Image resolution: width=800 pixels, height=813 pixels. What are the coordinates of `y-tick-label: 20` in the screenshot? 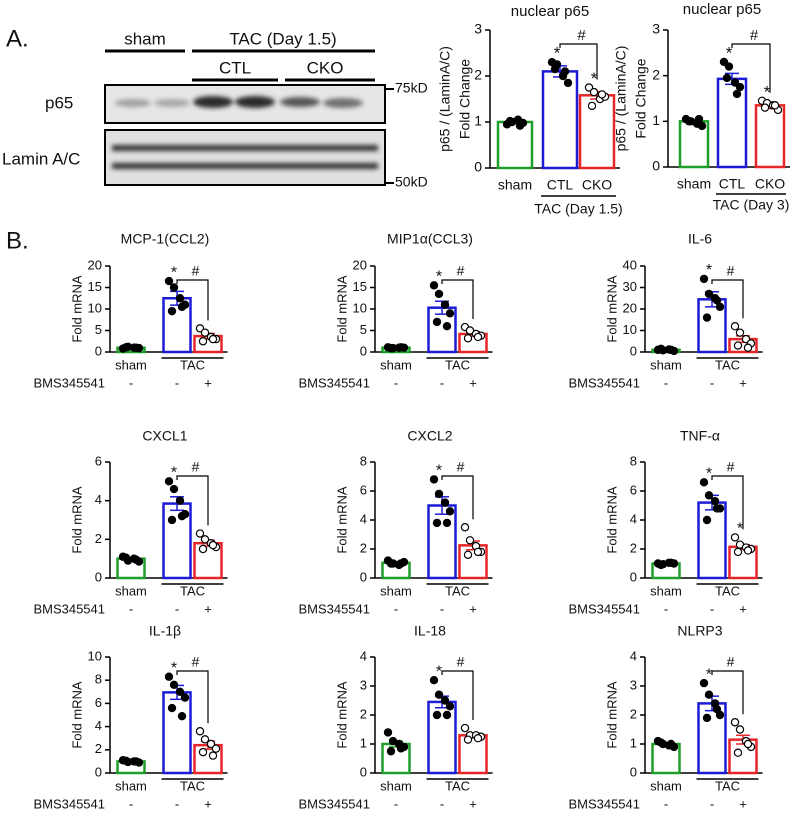 It's located at (95, 264).